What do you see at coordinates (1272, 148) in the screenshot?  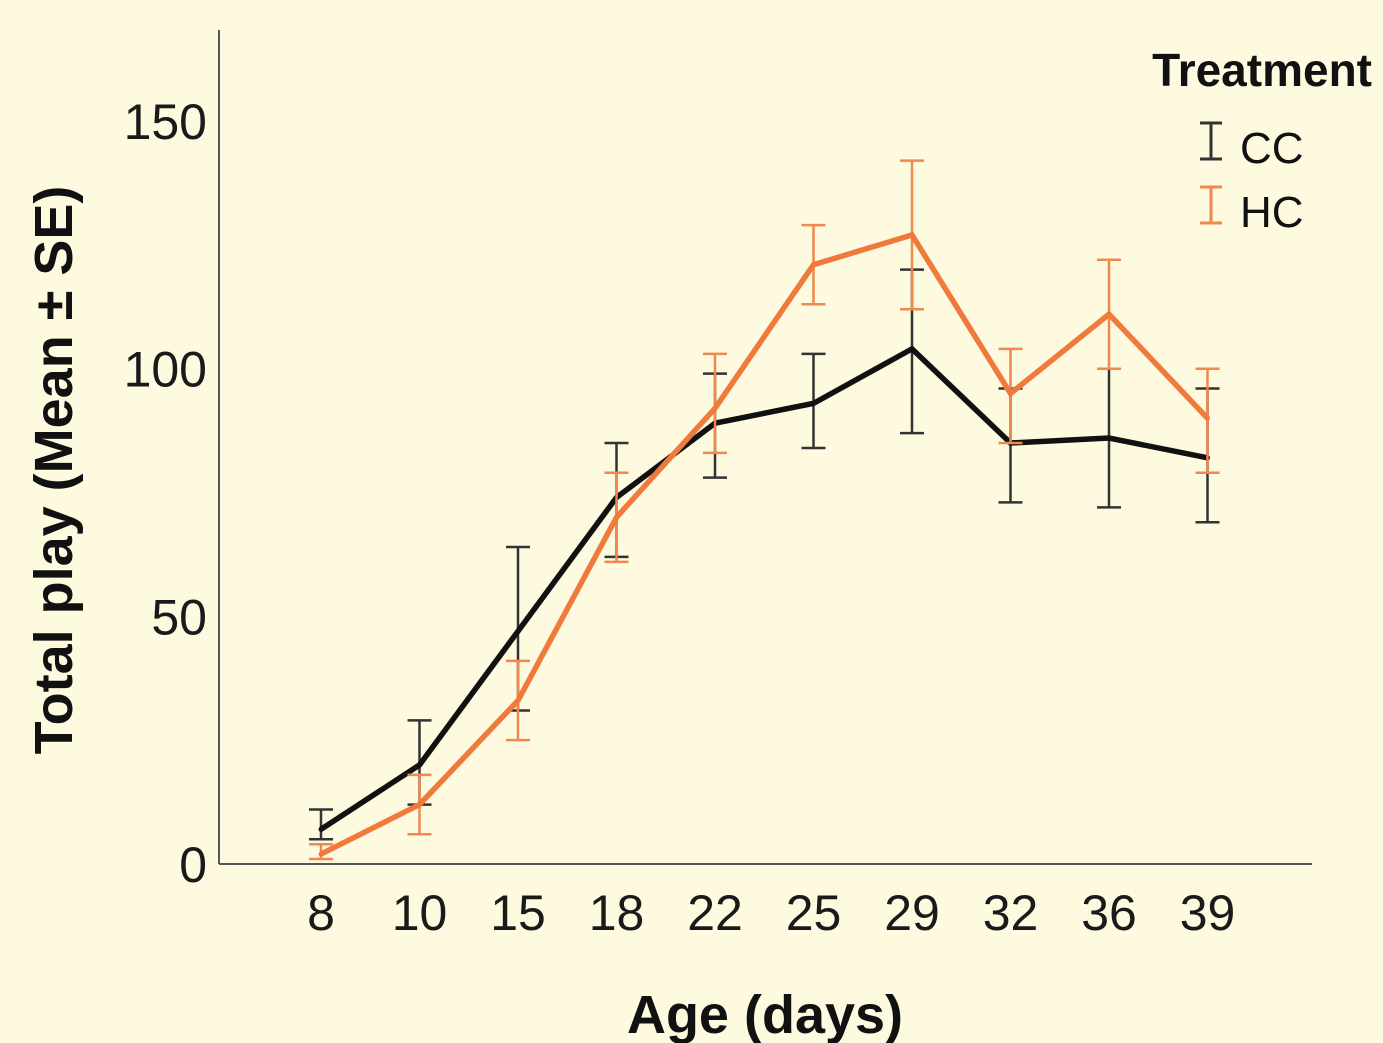 I see `legend-label: CC` at bounding box center [1272, 148].